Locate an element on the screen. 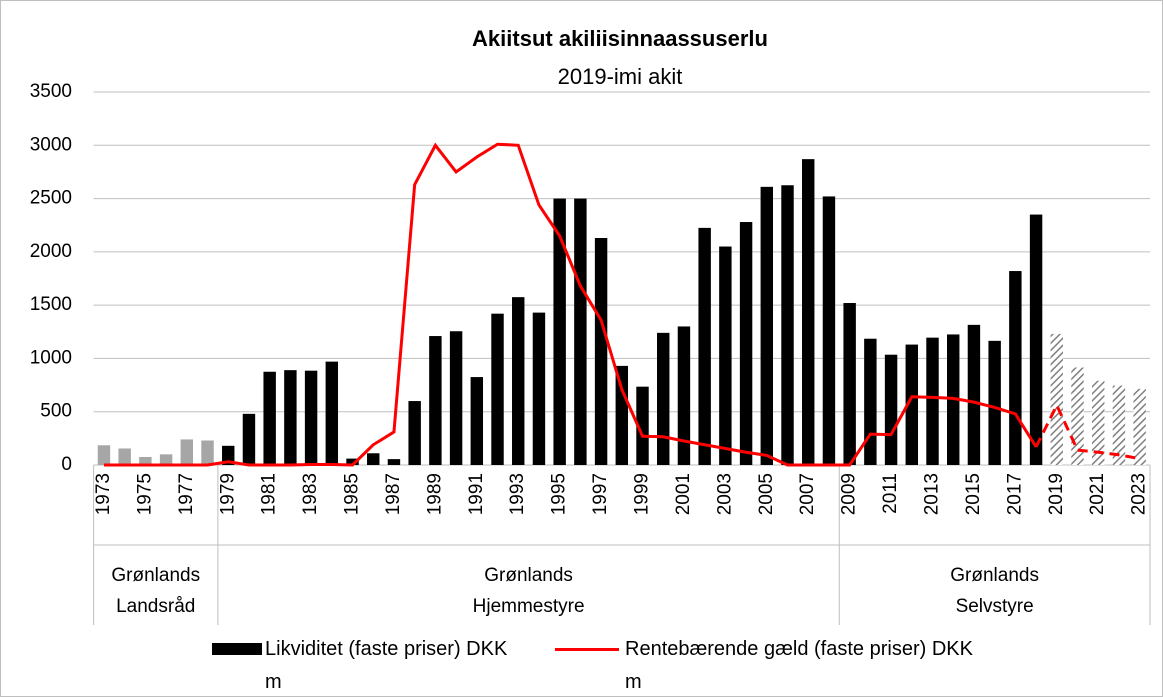 This screenshot has height=697, width=1163. y-tick-label: 1000 is located at coordinates (51, 357).